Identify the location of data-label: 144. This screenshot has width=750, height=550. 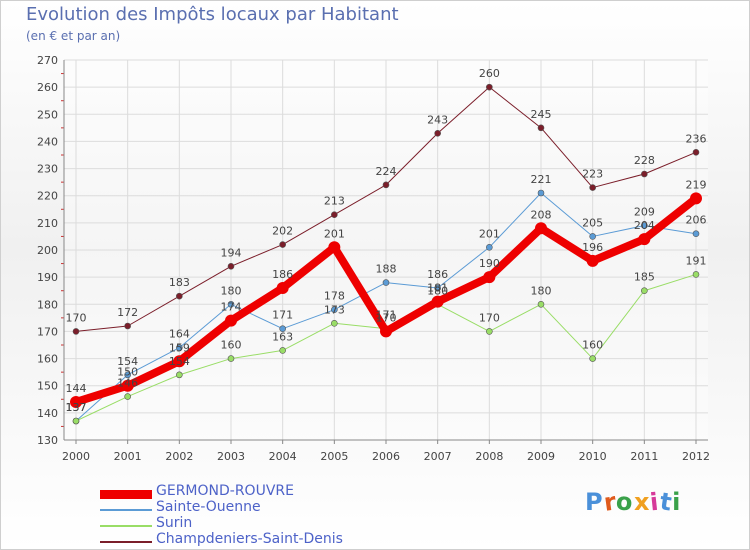
(76, 388).